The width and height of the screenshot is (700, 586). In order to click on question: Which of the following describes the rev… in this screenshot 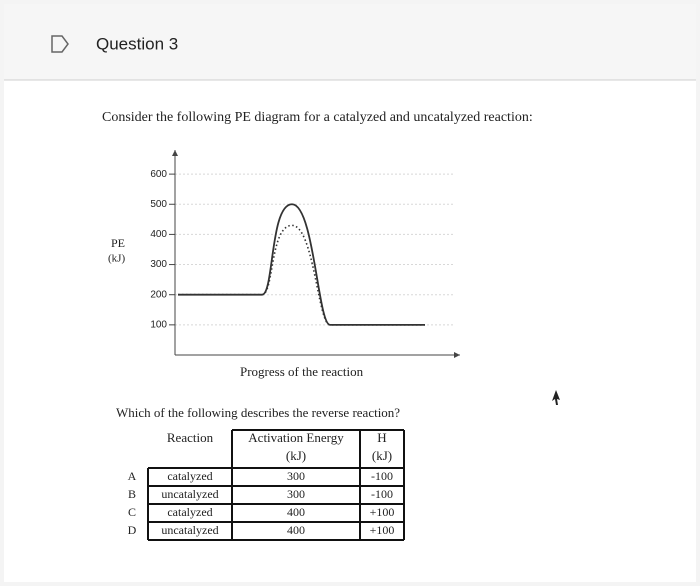, I will do `click(258, 412)`.